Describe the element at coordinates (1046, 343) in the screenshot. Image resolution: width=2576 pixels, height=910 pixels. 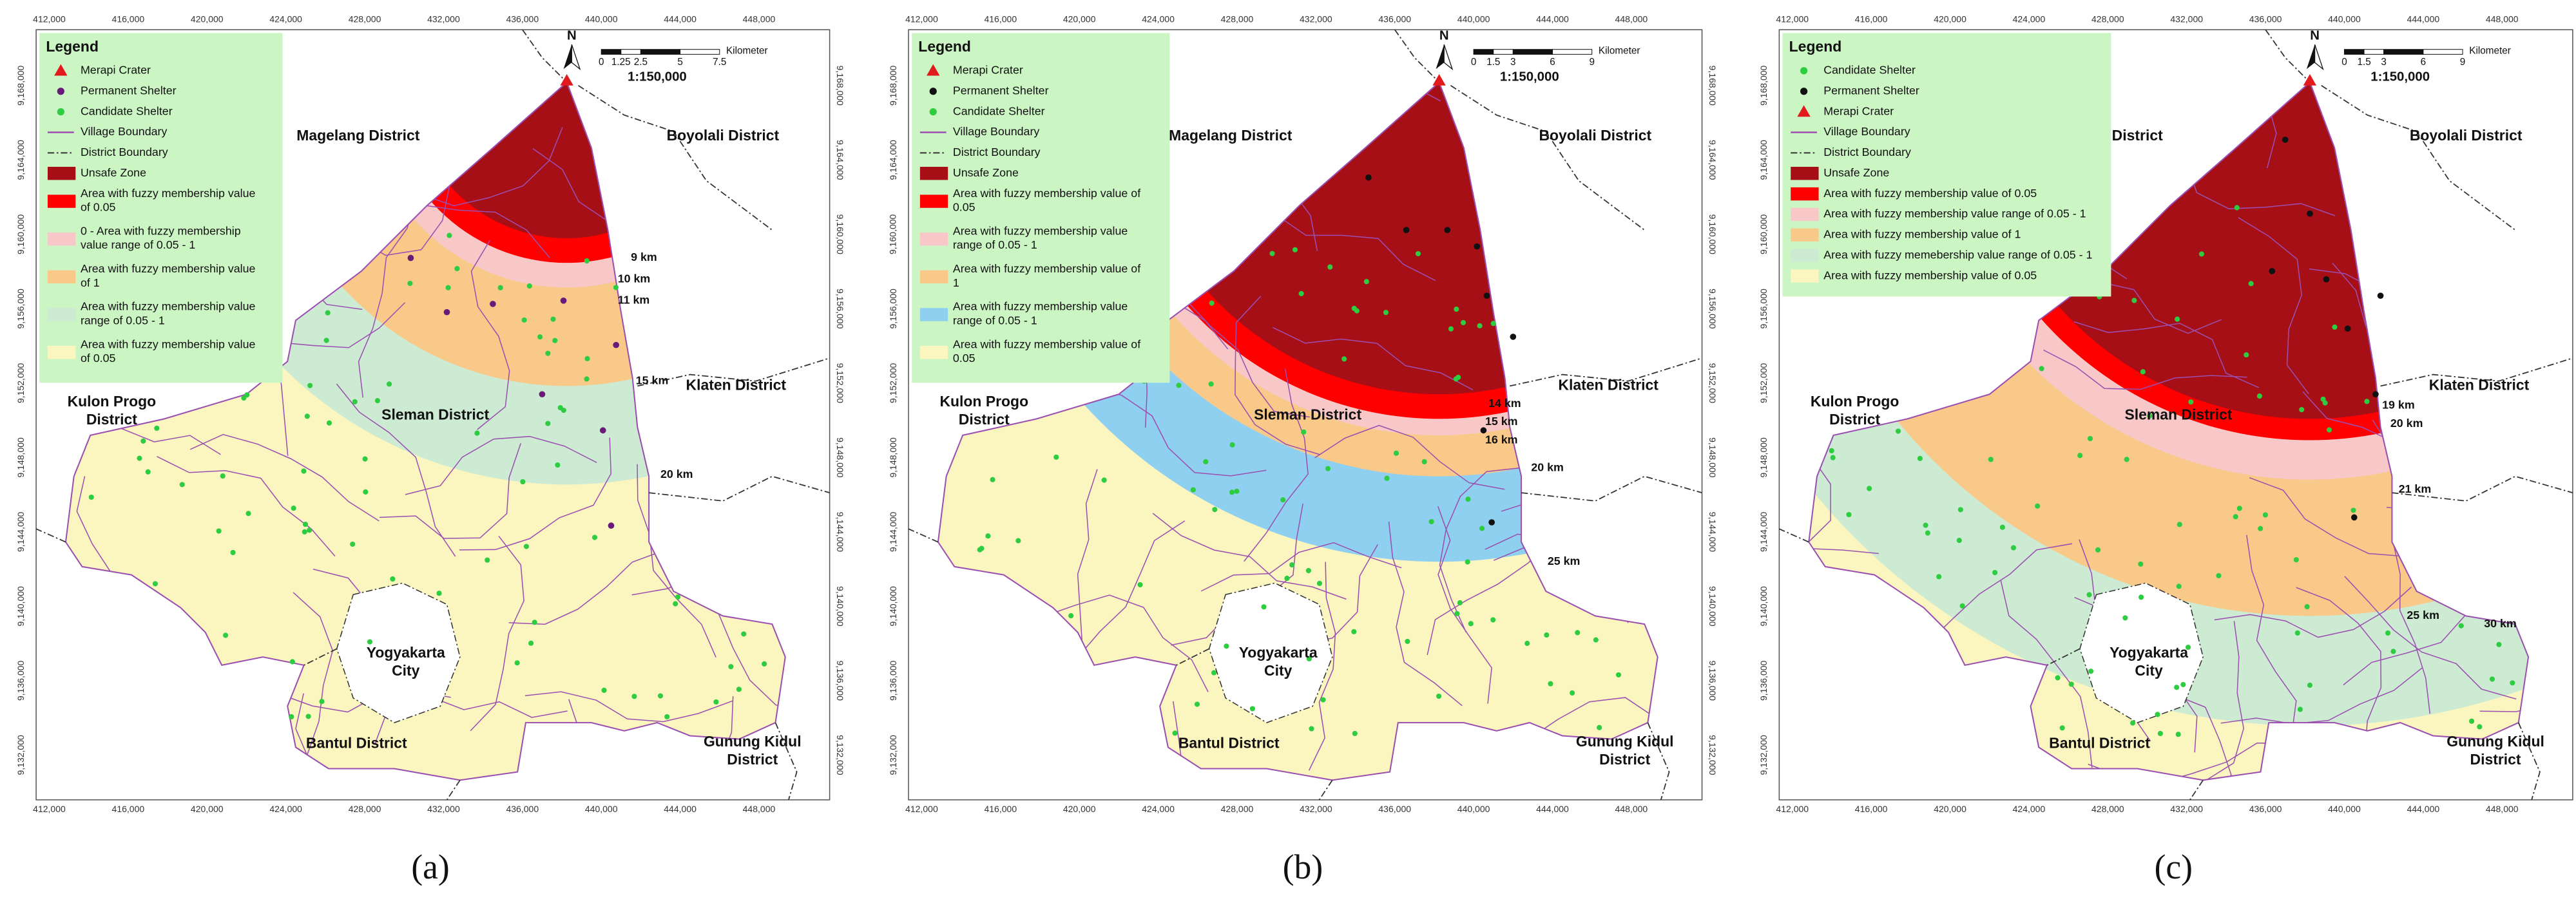
I see `legend-label: Area with fuzzy membership value of` at that location.